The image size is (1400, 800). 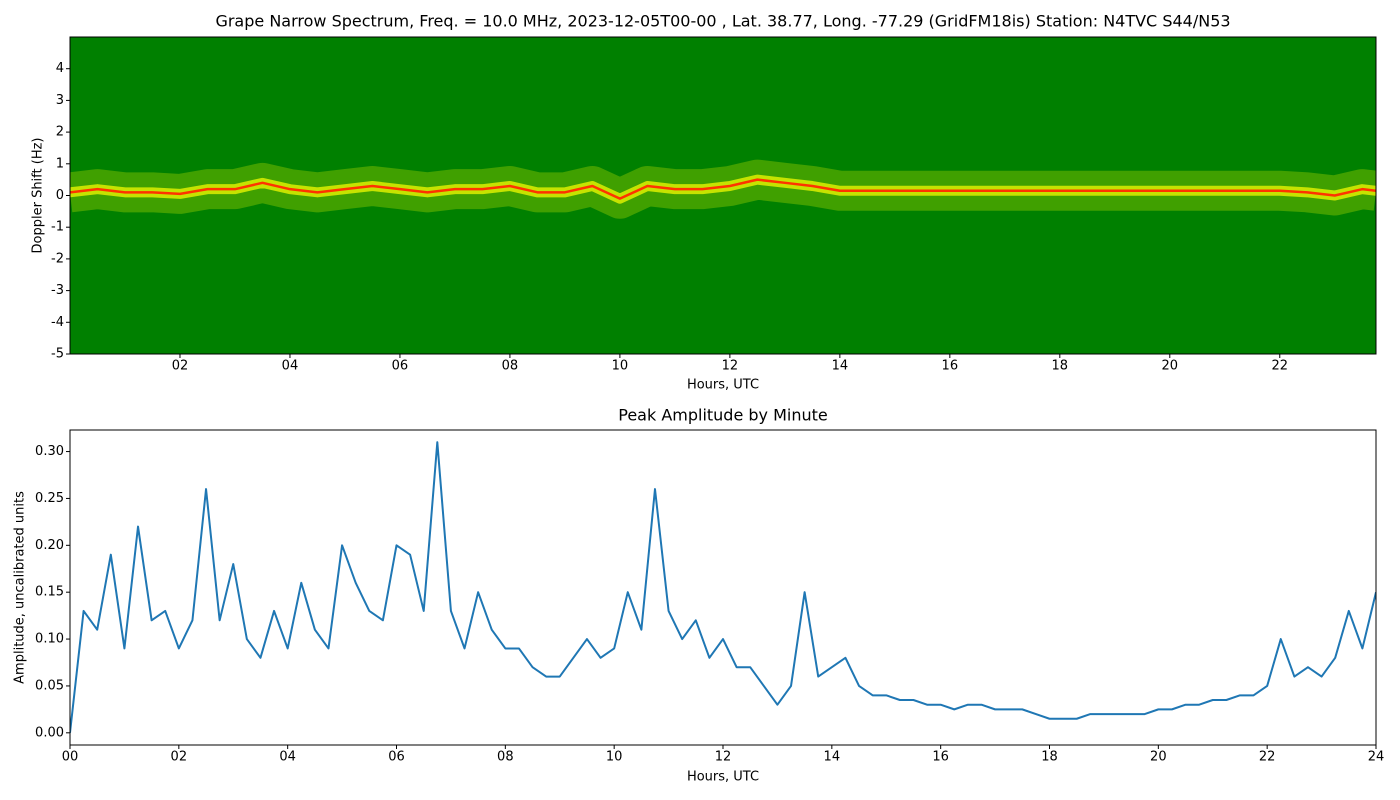 I want to click on y-tick-label: 0.30, so click(x=49, y=451).